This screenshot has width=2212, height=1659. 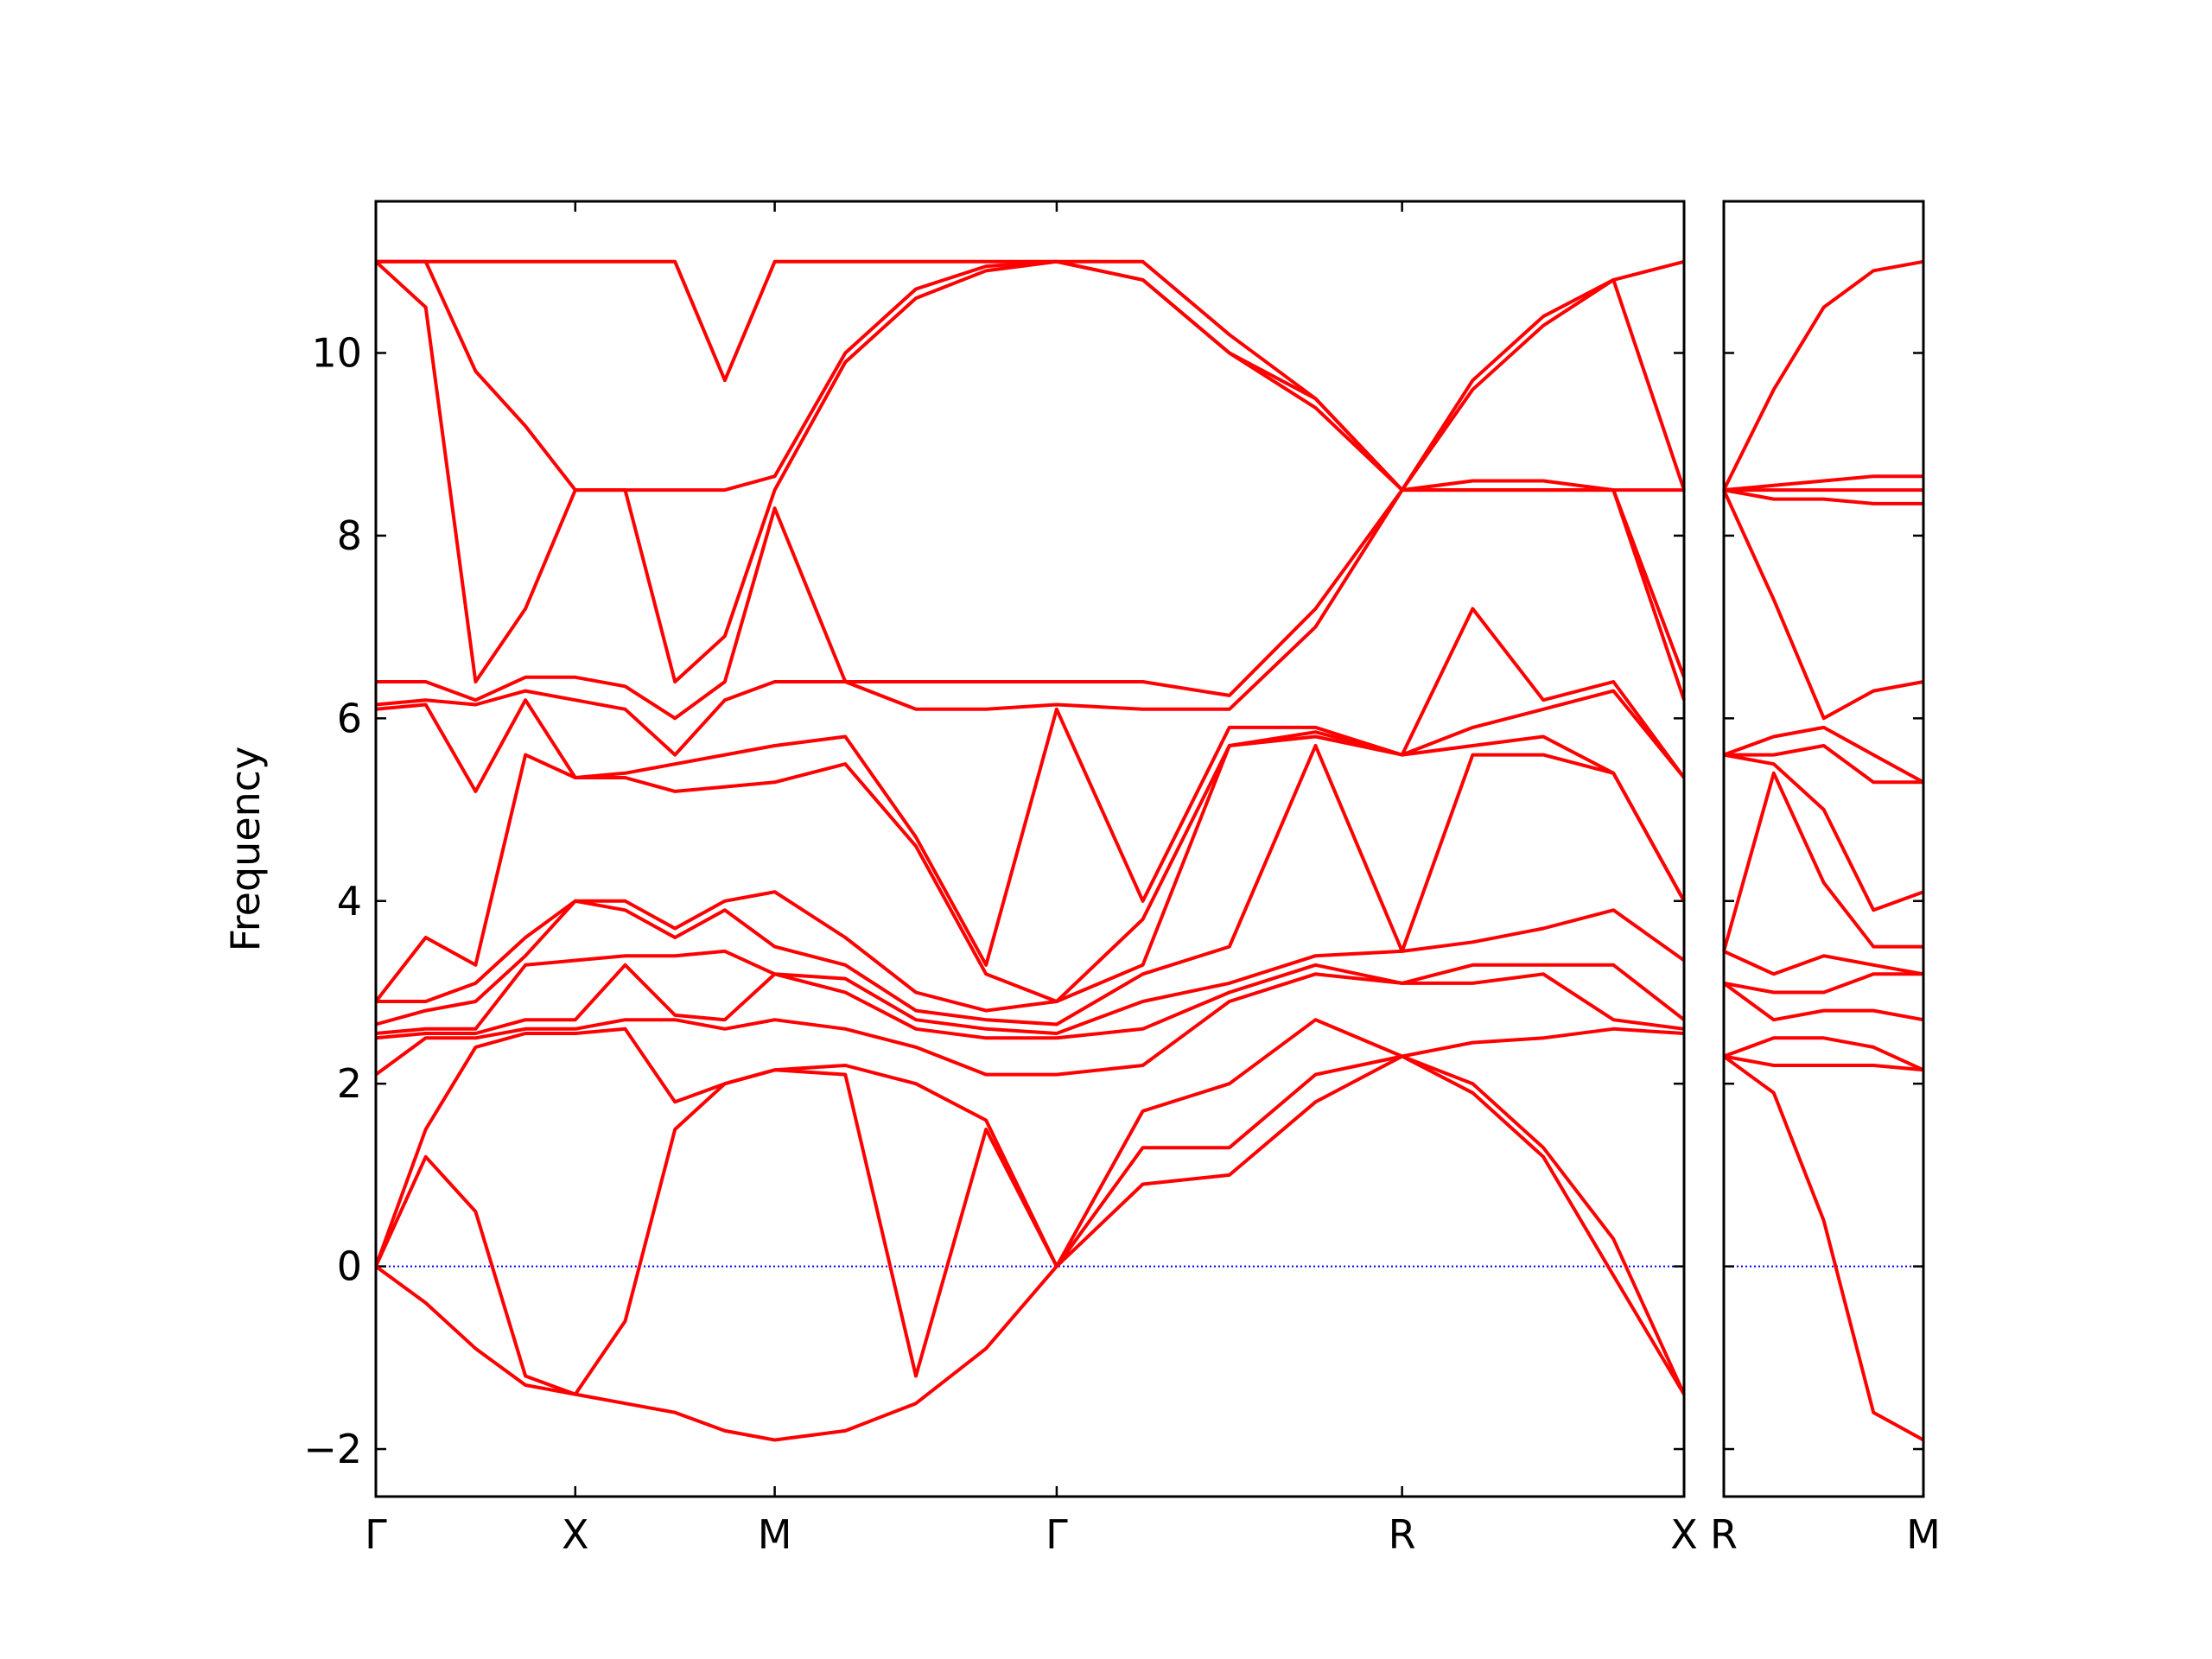 What do you see at coordinates (336, 352) in the screenshot?
I see `y-tick-label: 10` at bounding box center [336, 352].